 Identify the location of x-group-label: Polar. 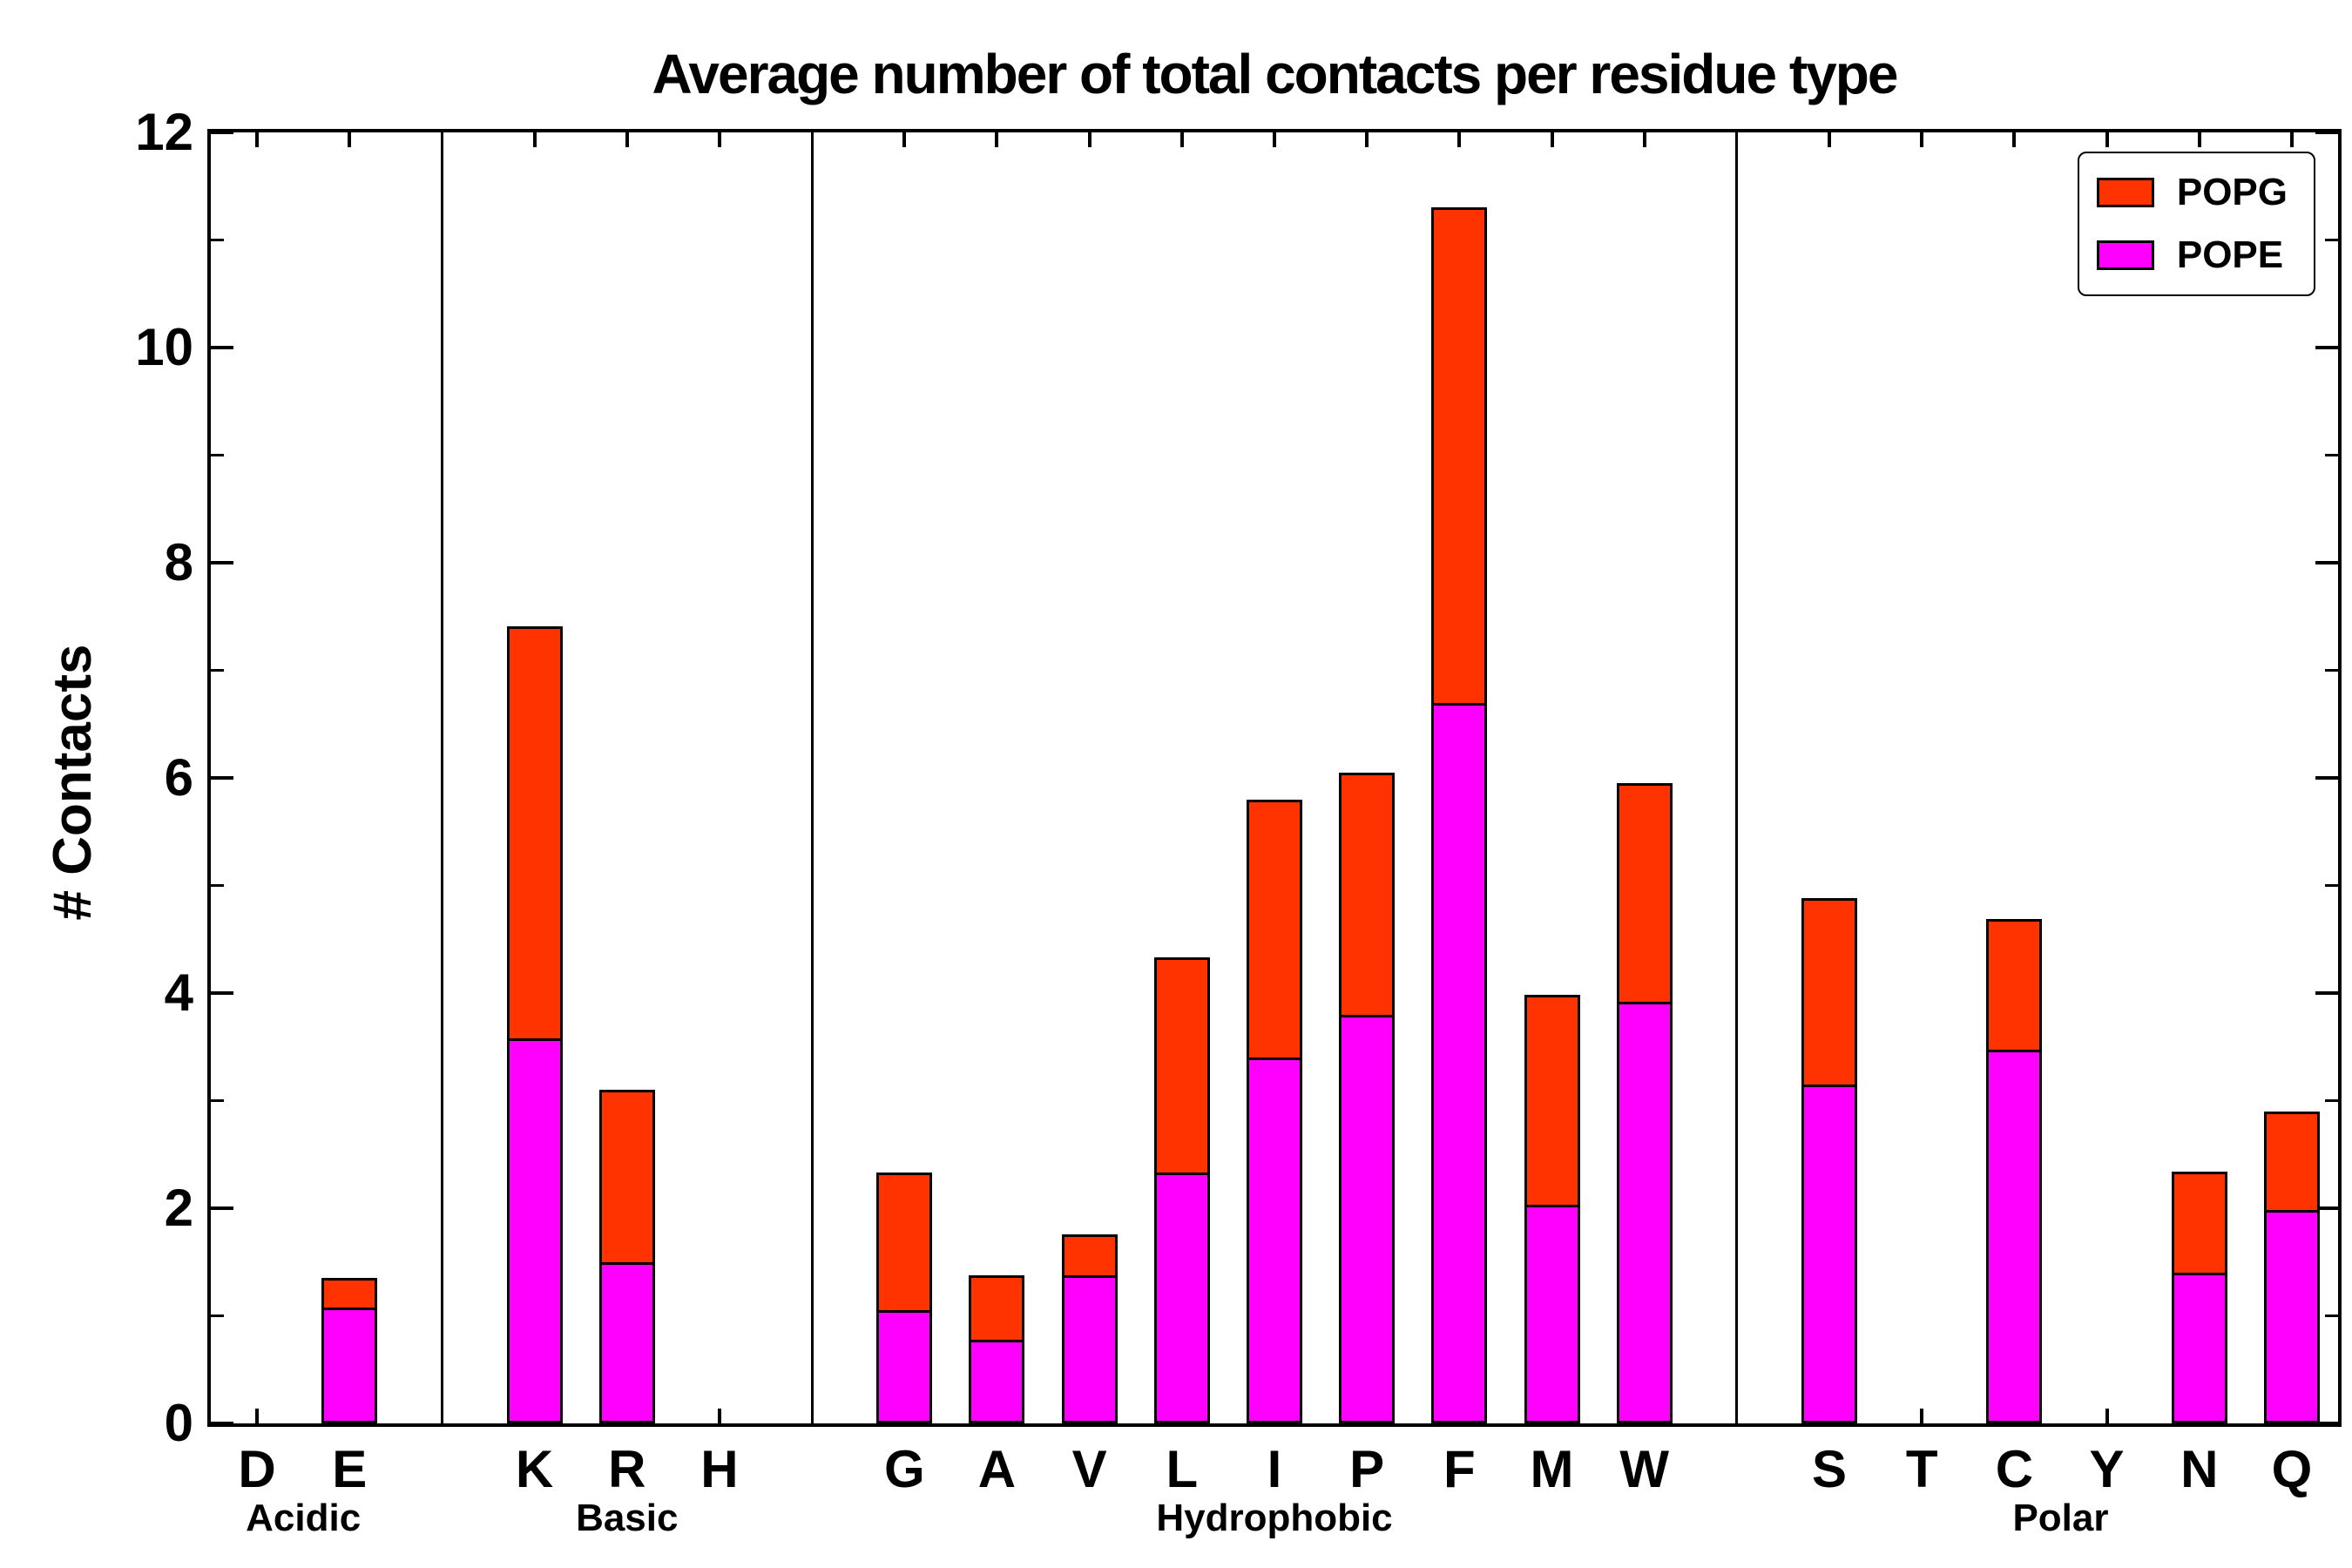
(2060, 1518).